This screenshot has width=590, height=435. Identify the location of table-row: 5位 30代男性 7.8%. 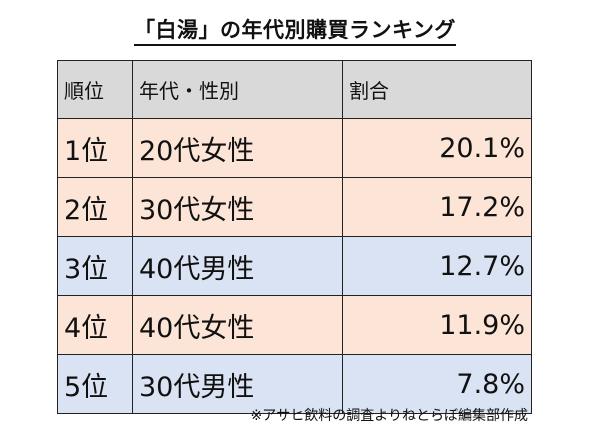
(294, 384).